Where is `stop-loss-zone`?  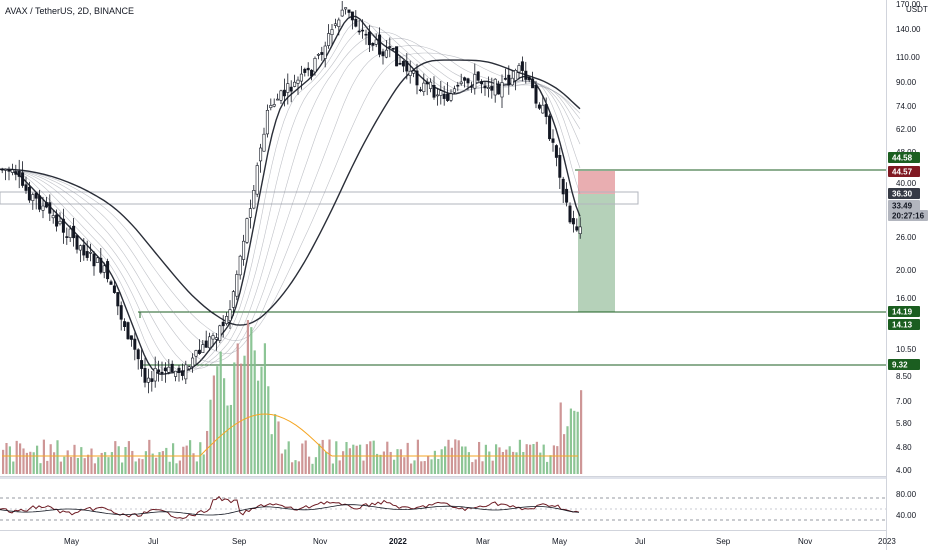
stop-loss-zone is located at coordinates (596, 182).